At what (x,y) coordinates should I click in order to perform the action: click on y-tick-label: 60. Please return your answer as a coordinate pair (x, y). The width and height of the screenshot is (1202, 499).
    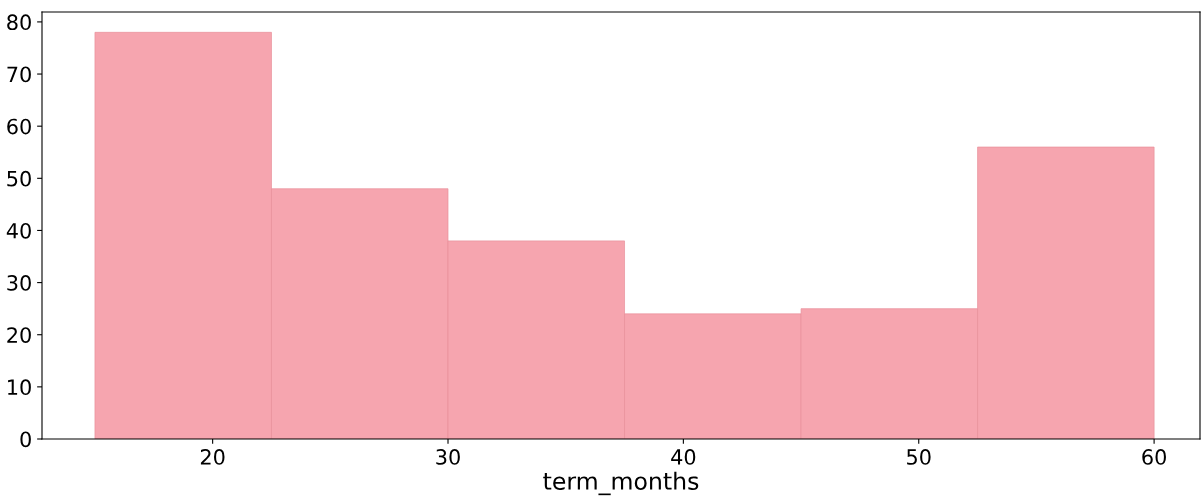
    Looking at the image, I should click on (19, 126).